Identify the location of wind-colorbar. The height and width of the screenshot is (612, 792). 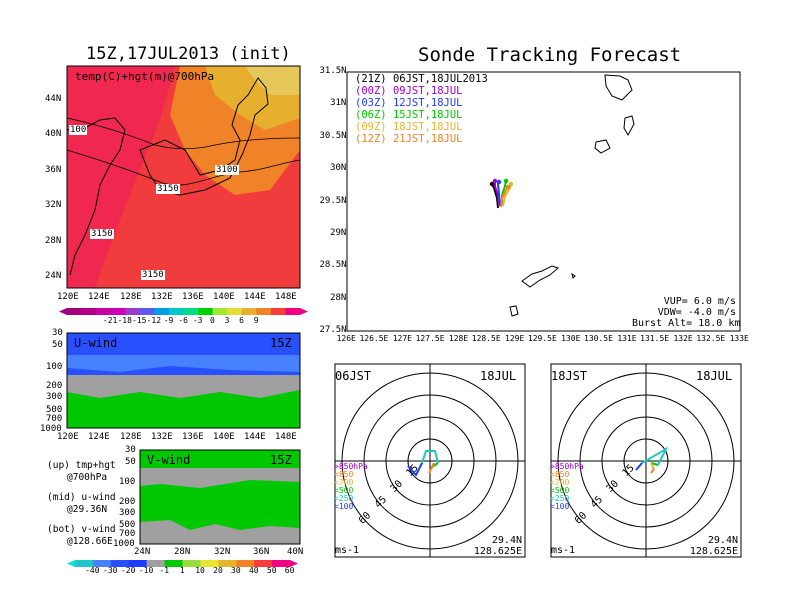
(182, 563).